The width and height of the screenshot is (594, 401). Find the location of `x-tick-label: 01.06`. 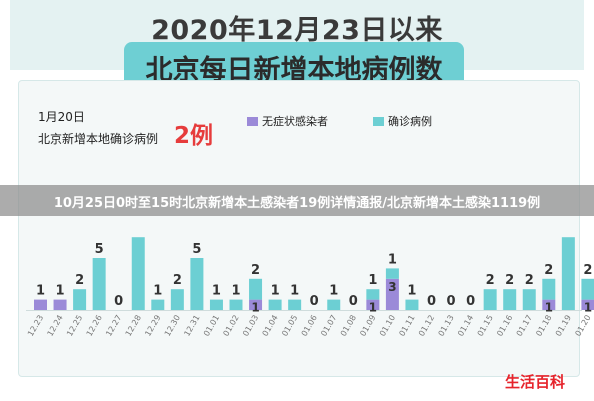

x-tick-label: 01.06 is located at coordinates (309, 326).